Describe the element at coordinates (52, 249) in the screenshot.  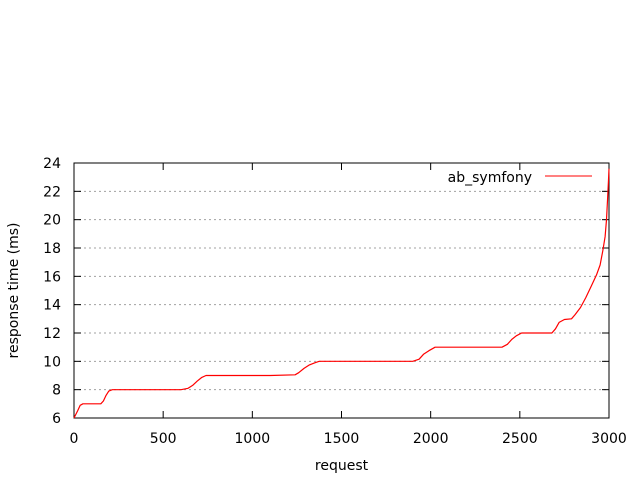
I see `y-tick-label-18: 18` at that location.